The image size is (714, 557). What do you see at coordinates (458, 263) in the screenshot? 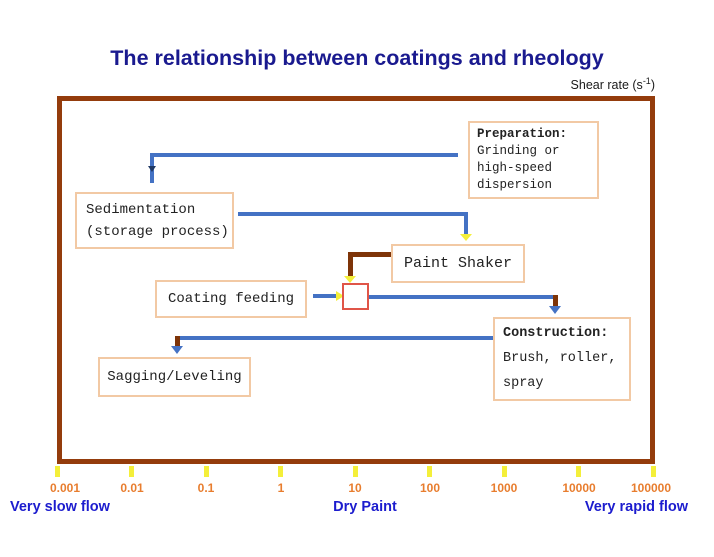
I see `node-paint-shaker: Paint Shaker` at bounding box center [458, 263].